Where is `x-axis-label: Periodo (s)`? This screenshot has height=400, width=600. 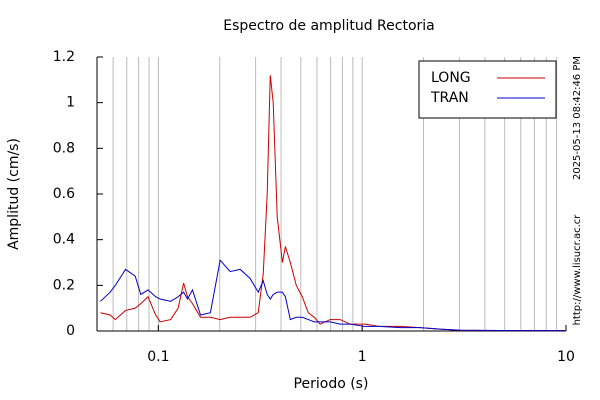
x-axis-label: Periodo (s) is located at coordinates (331, 384).